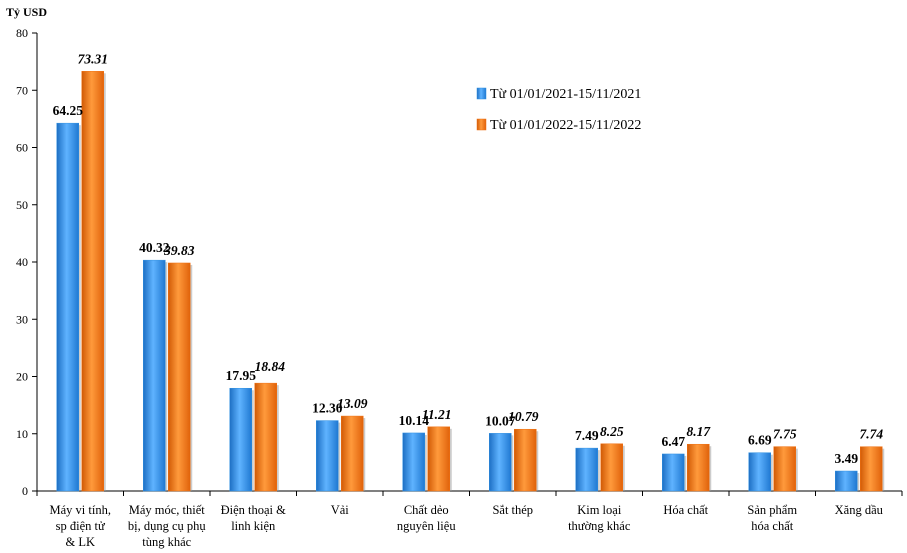 The width and height of the screenshot is (907, 553). I want to click on category-label: Chất dẻo nguyên liệu, so click(426, 518).